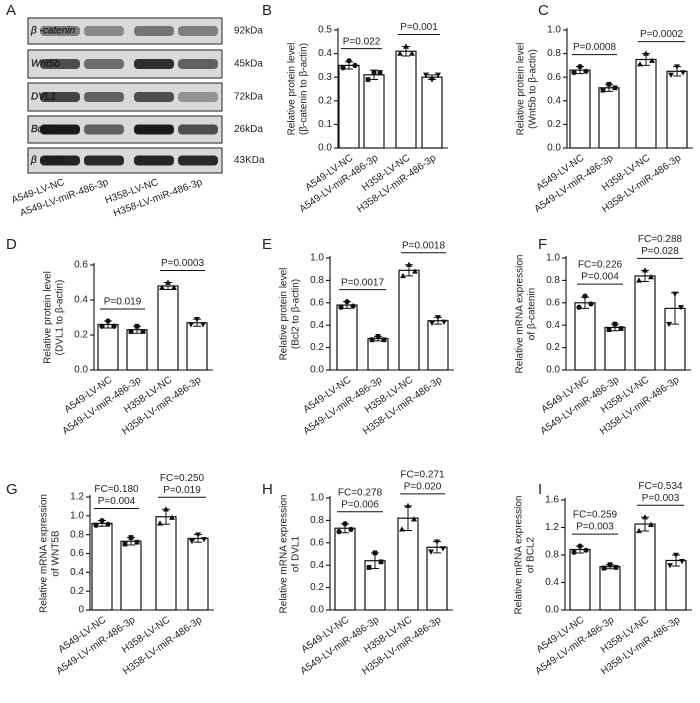 The image size is (700, 703). Describe the element at coordinates (248, 97) in the screenshot. I see `blot-size-label: 72kDa` at that location.